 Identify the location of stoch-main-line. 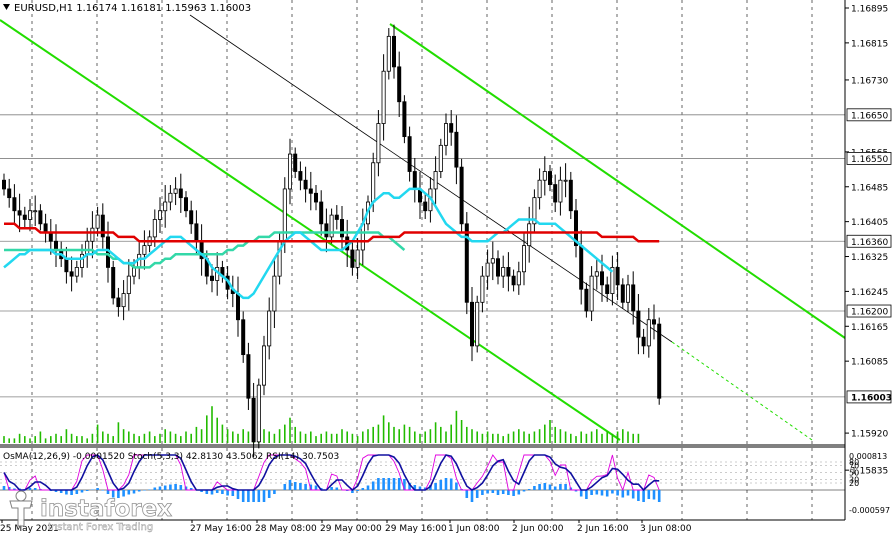
(331, 473).